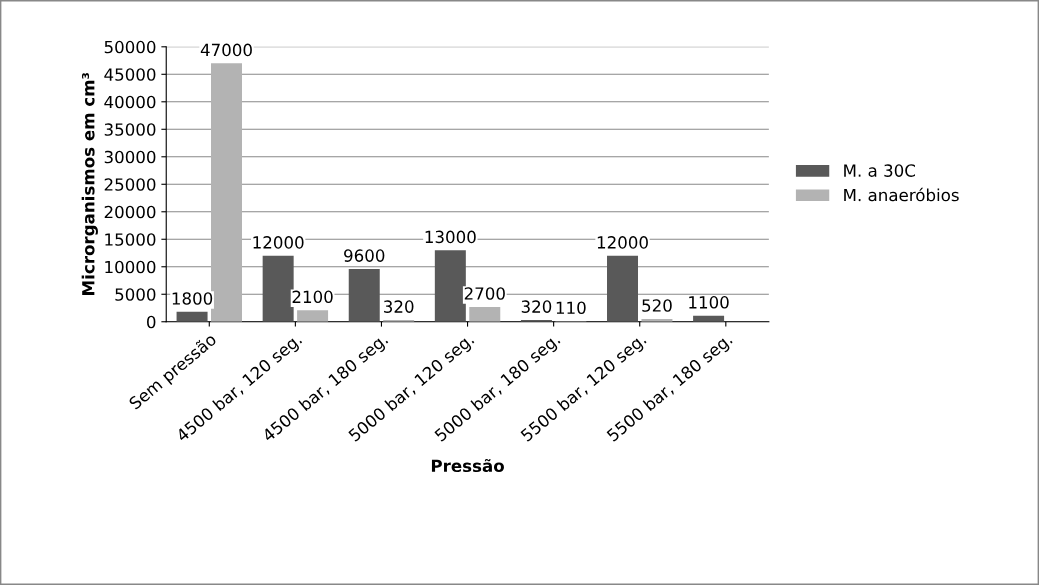 This screenshot has width=1039, height=585. Describe the element at coordinates (901, 194) in the screenshot. I see `legend-label: M. anaeróbios` at that location.